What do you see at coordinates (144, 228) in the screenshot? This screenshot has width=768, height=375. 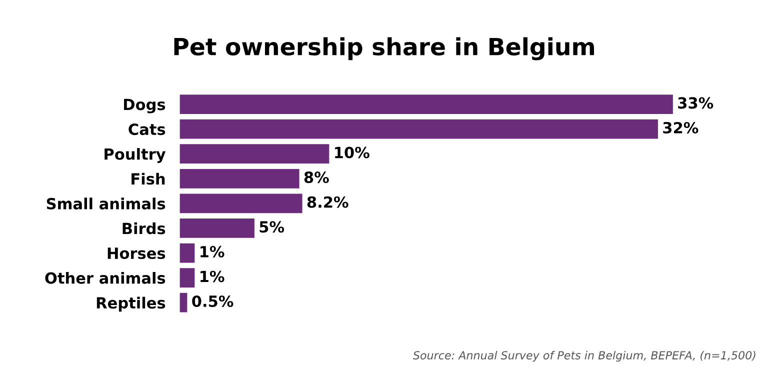 I see `y-tick-label: Birds` at bounding box center [144, 228].